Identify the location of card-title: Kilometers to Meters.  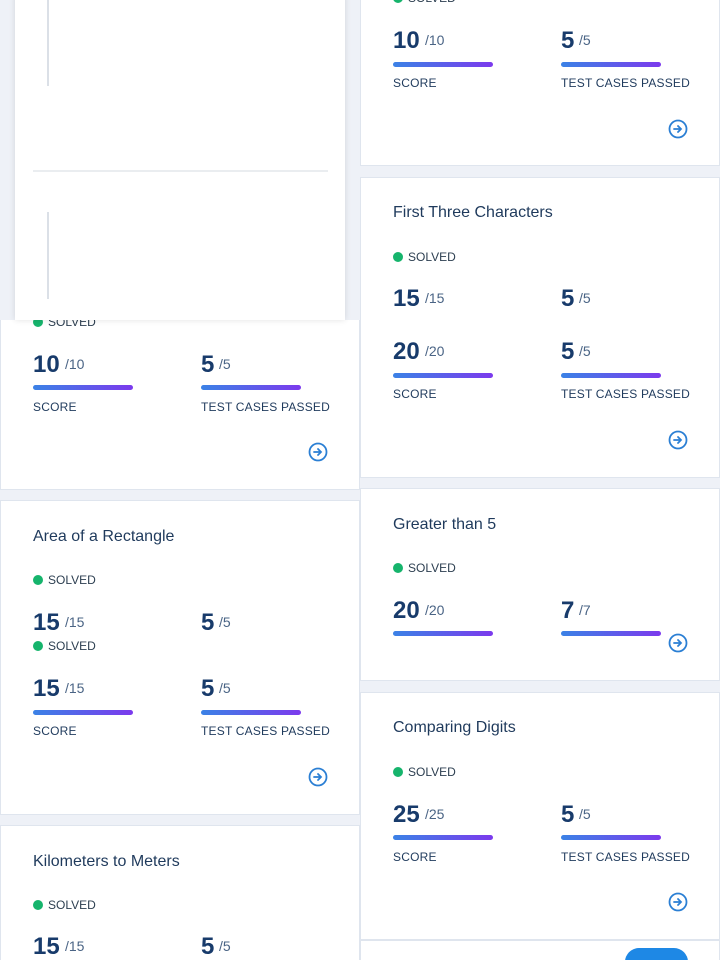
(106, 861).